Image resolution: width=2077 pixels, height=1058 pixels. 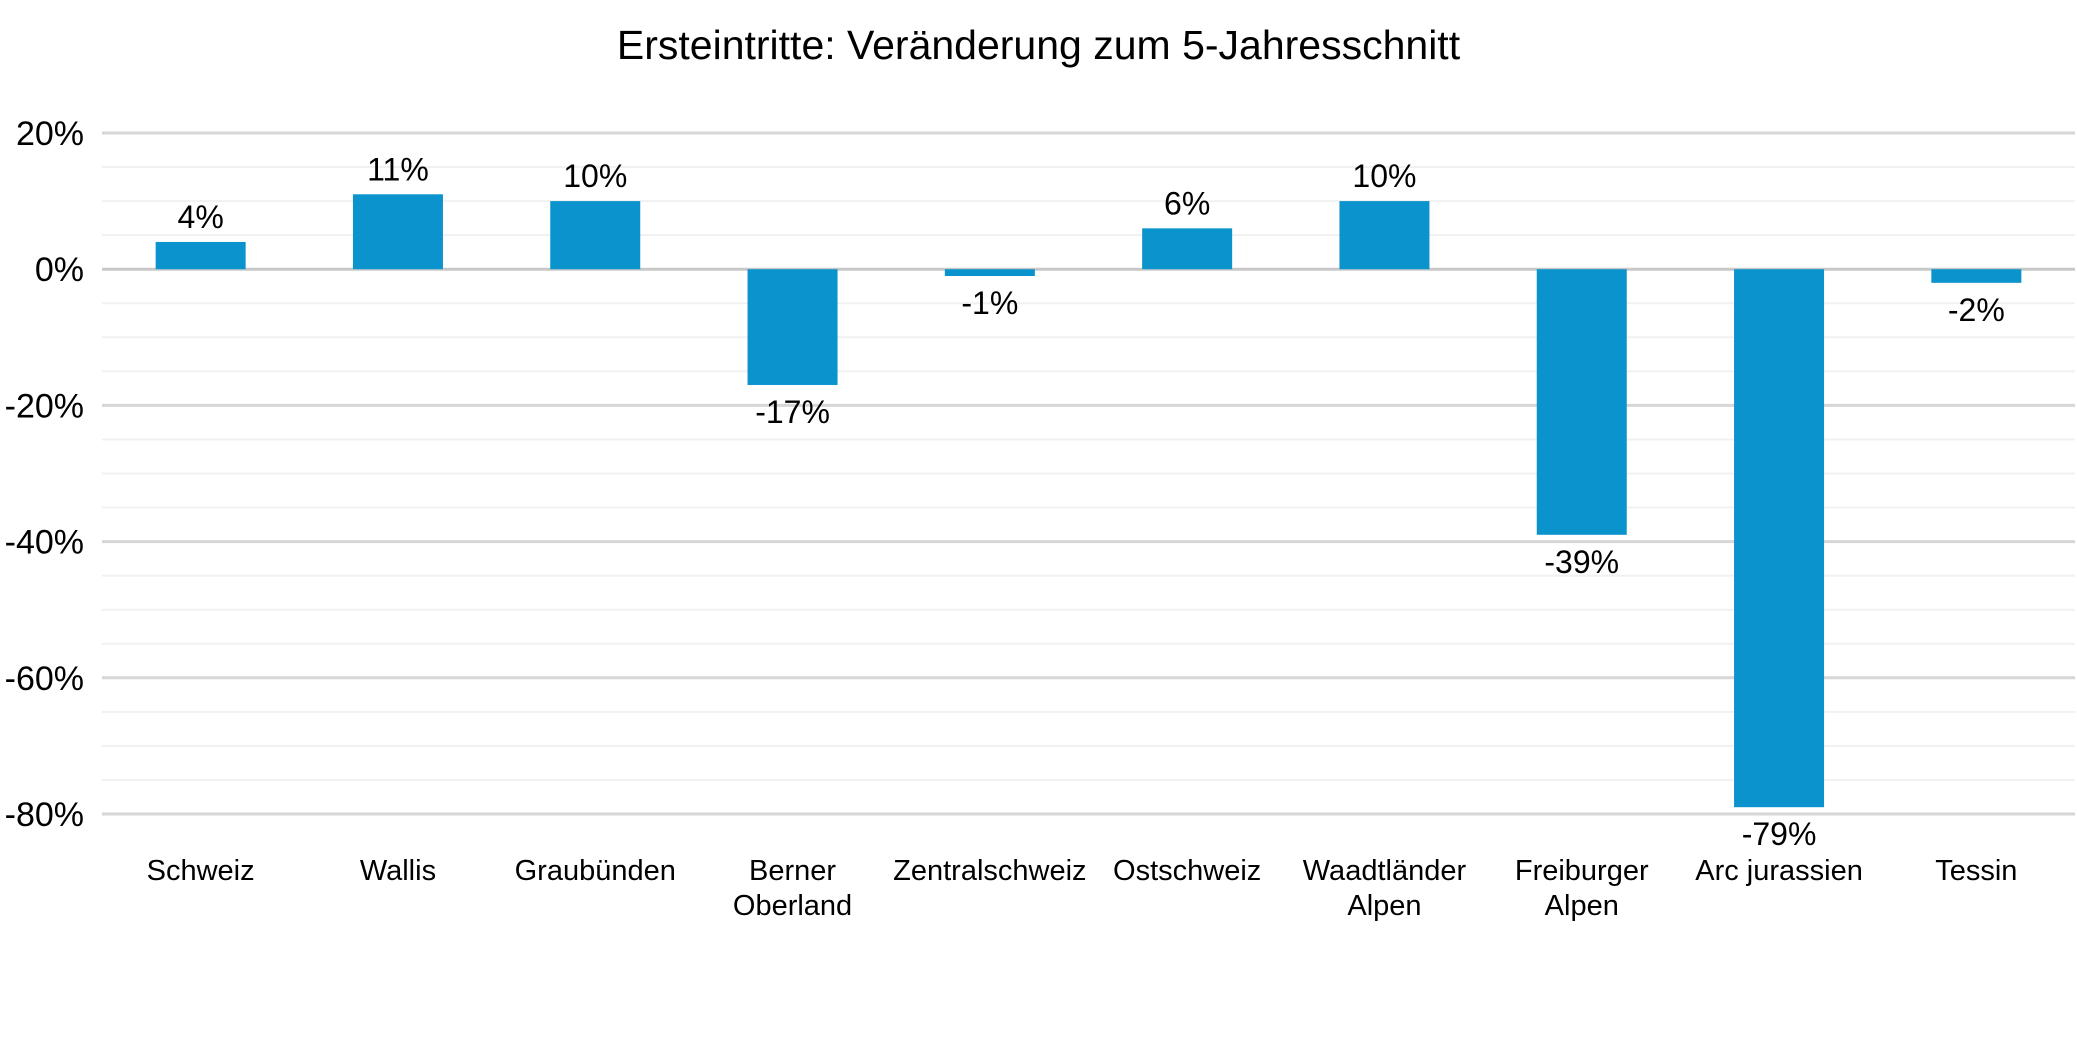 What do you see at coordinates (792, 327) in the screenshot?
I see `bar-berner-oberland` at bounding box center [792, 327].